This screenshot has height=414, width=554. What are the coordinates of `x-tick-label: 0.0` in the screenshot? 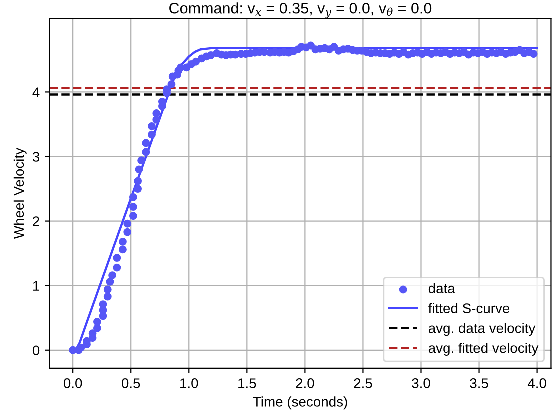 It's located at (73, 383).